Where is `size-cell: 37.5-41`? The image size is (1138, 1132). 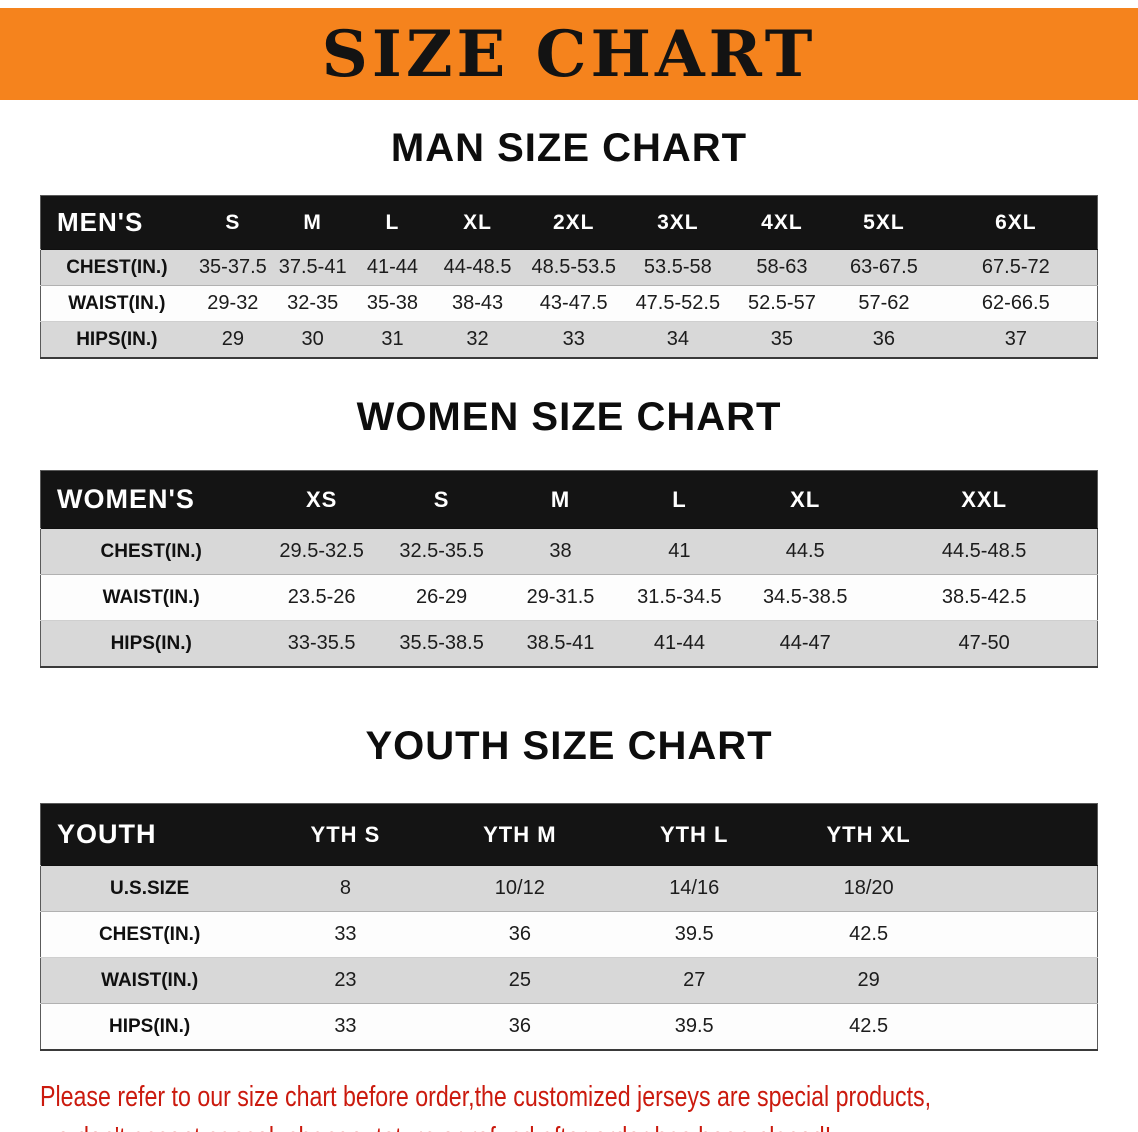
size-cell: 37.5-41 is located at coordinates (313, 267).